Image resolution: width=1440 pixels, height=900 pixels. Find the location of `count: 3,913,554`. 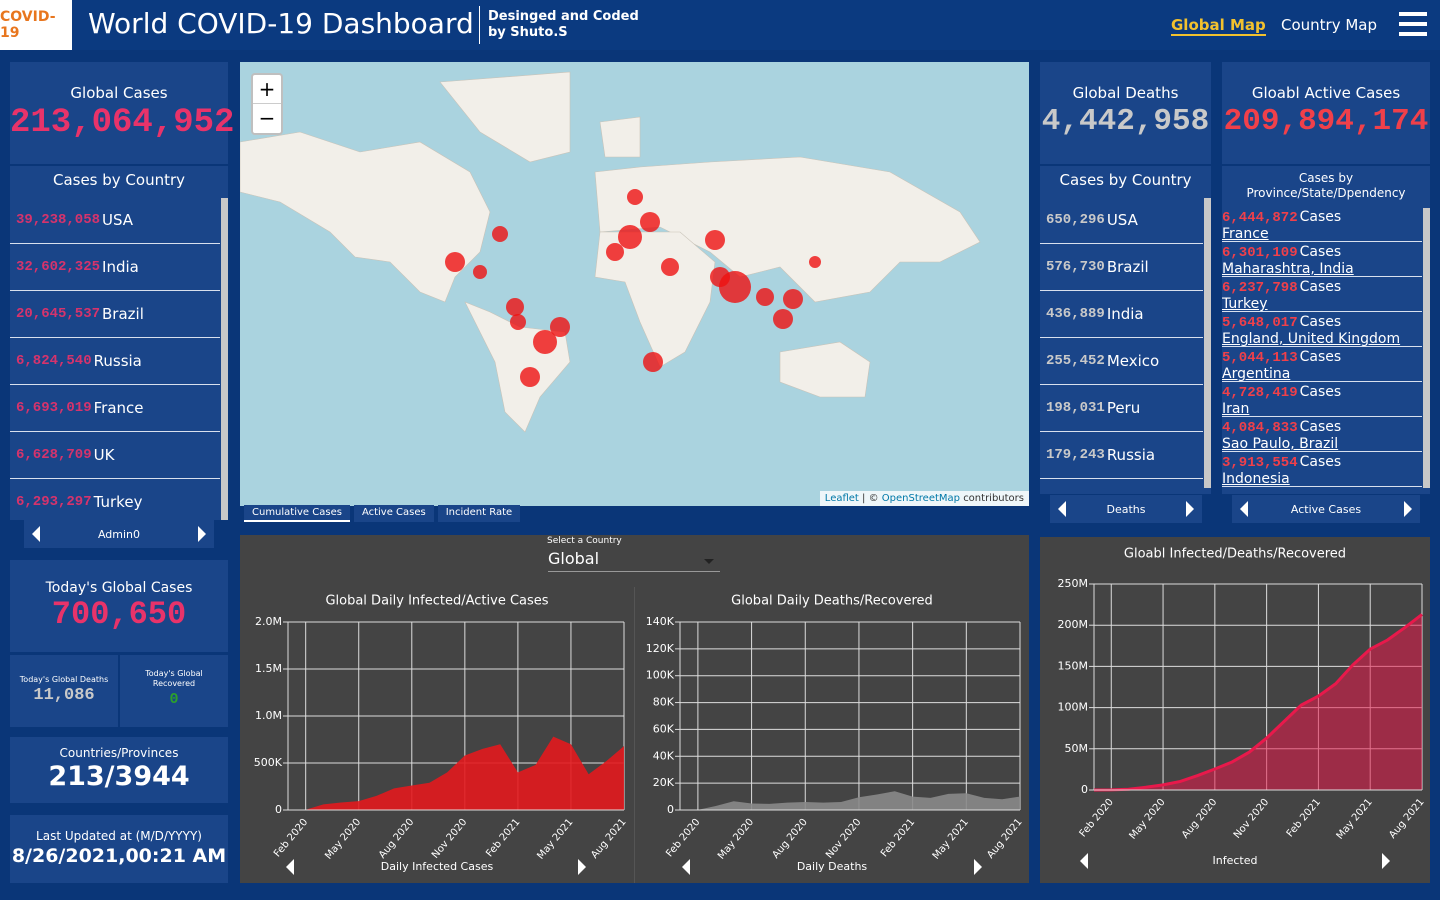

count: 3,913,554 is located at coordinates (1260, 463).